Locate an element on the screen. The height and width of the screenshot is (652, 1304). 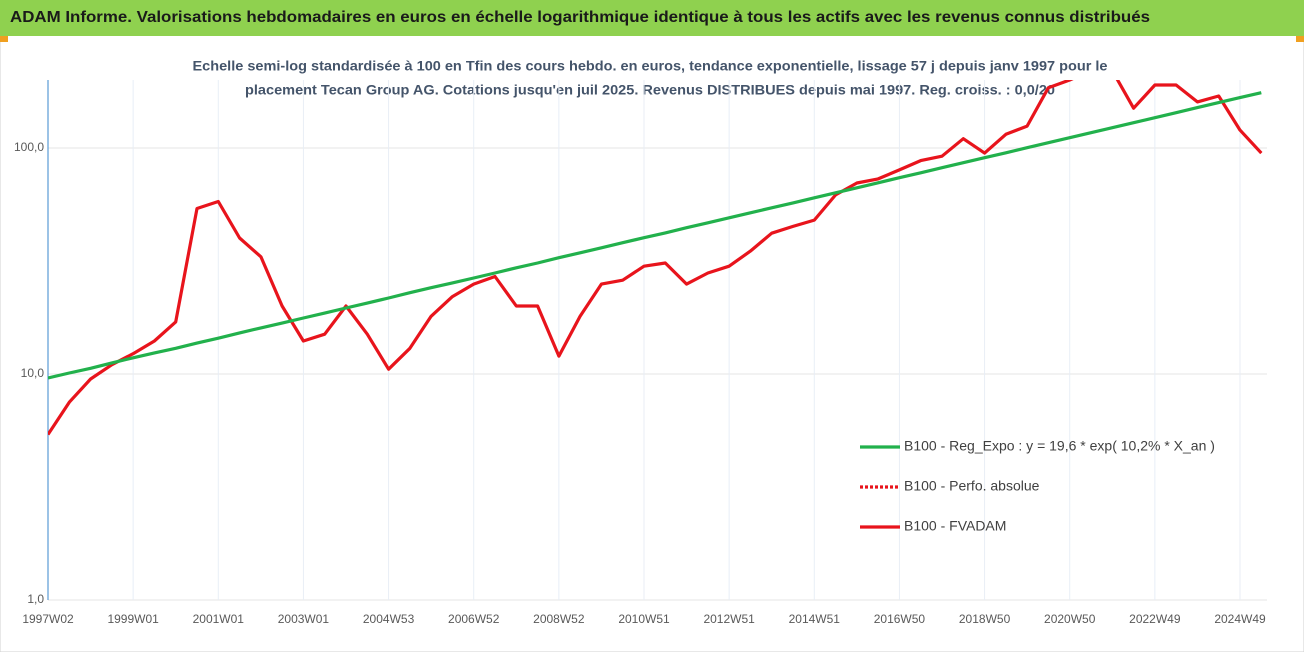
x-tick-label: 2008W52 is located at coordinates (559, 619).